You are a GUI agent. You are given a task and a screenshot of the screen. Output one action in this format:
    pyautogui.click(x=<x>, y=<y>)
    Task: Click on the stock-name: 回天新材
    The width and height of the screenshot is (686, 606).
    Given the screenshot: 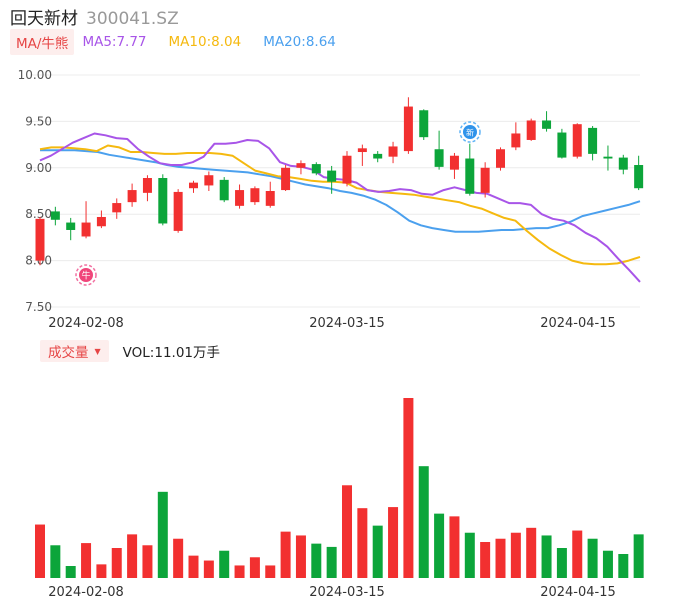 What is the action you would take?
    pyautogui.click(x=44, y=19)
    